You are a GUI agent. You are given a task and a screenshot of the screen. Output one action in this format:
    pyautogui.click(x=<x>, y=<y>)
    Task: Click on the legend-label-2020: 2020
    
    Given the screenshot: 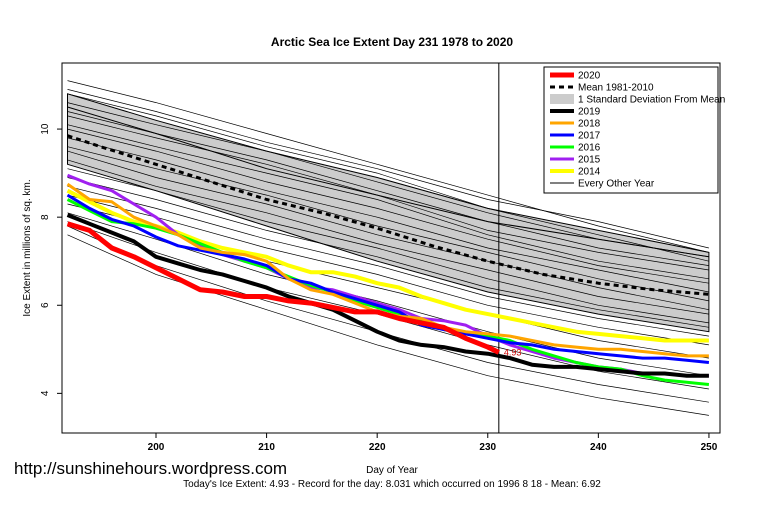 What is the action you would take?
    pyautogui.click(x=589, y=76)
    